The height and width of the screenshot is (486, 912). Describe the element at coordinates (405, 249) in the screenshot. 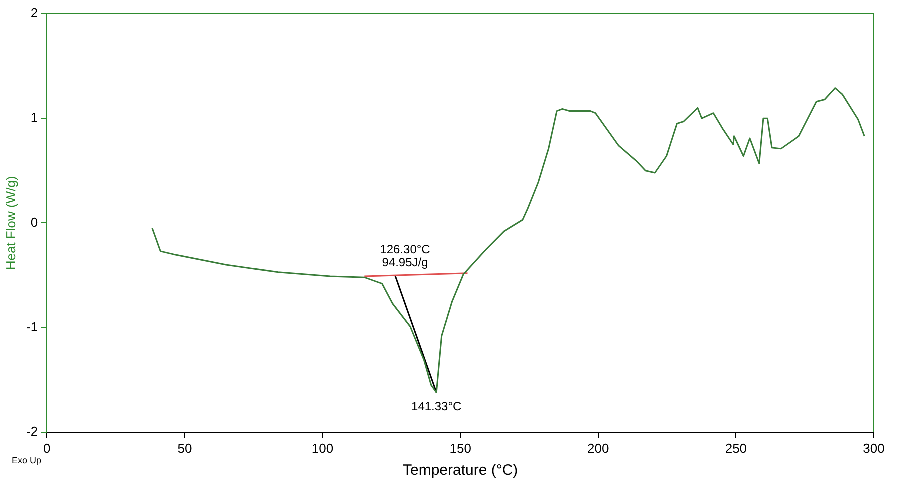

I see `annotation: 126.30°C` at that location.